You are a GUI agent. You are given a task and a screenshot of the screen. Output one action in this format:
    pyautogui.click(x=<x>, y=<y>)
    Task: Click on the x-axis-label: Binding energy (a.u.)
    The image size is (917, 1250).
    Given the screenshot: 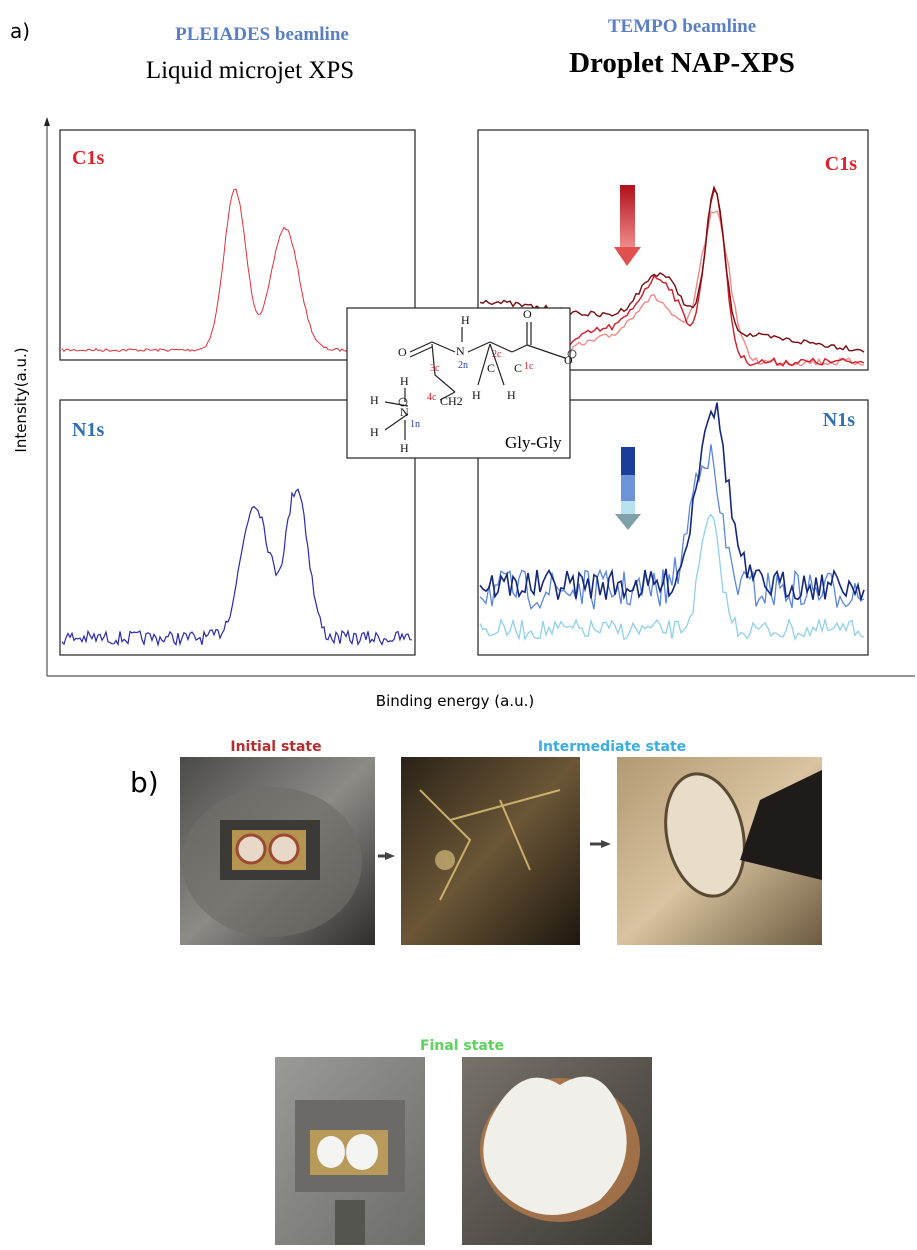 What is the action you would take?
    pyautogui.click(x=455, y=701)
    